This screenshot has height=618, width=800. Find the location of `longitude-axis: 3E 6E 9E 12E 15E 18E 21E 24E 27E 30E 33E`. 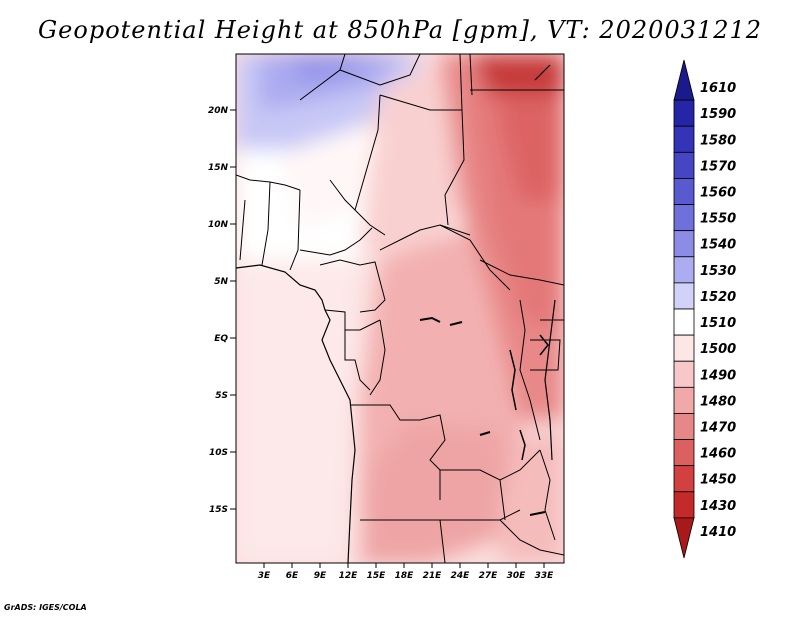

longitude-axis: 3E 6E 9E 12E 15E 18E 21E 24E 27E 30E 33E is located at coordinates (406, 572).